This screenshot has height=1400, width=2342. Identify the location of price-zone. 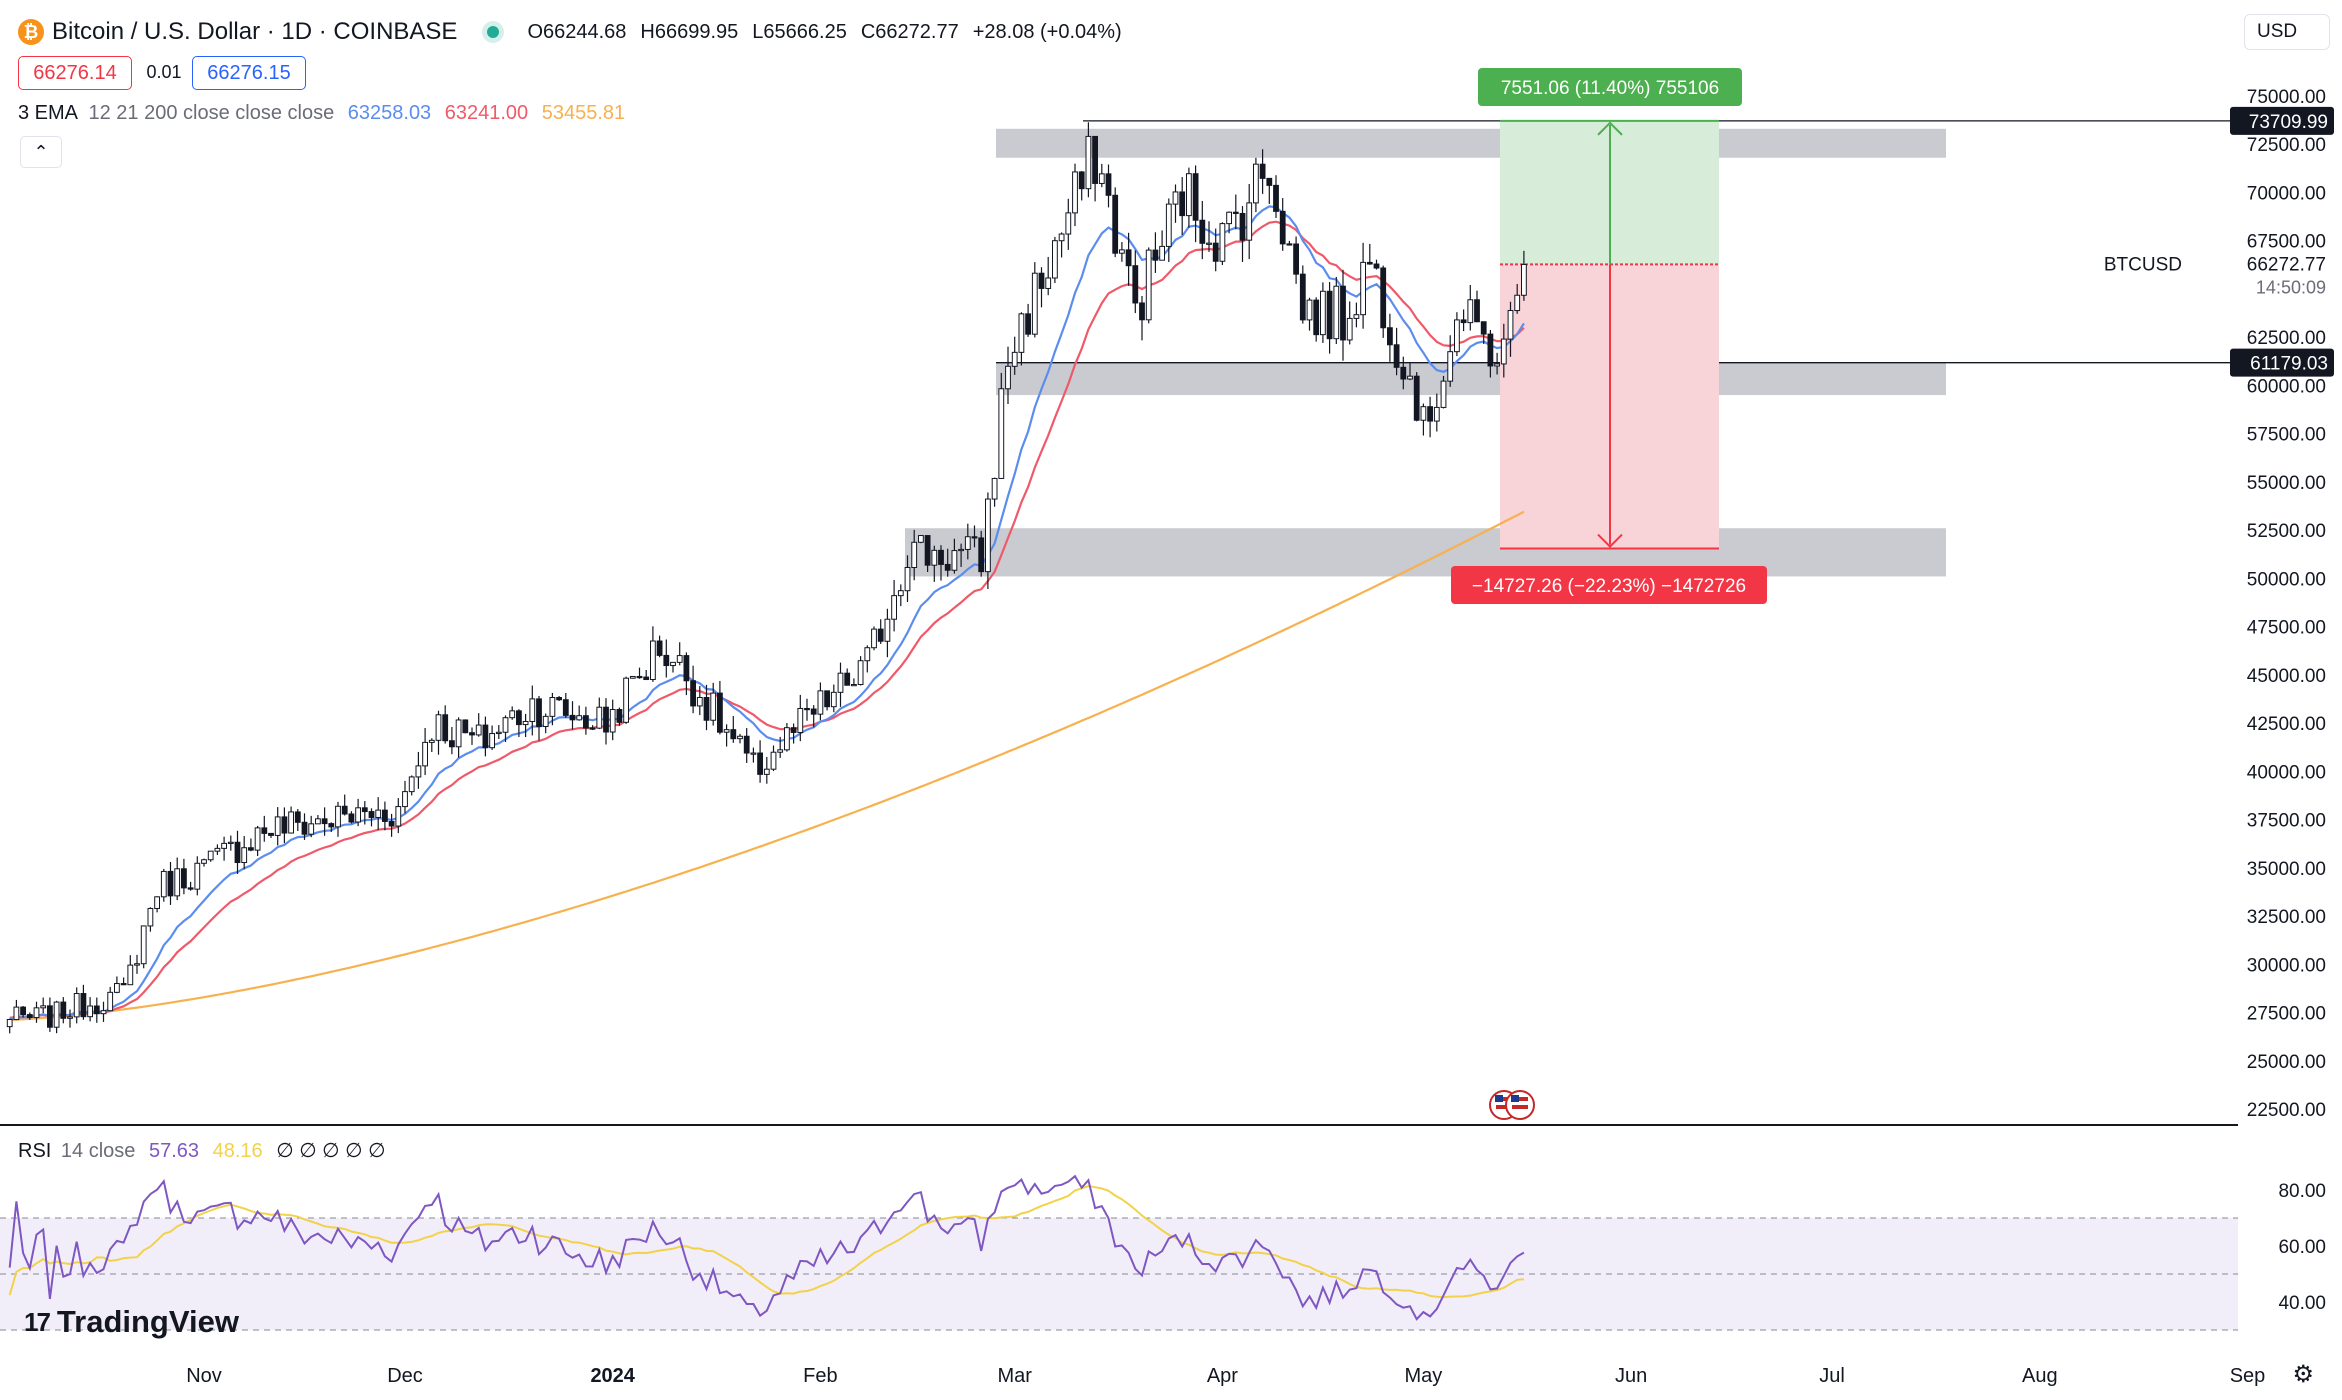
(1471, 379).